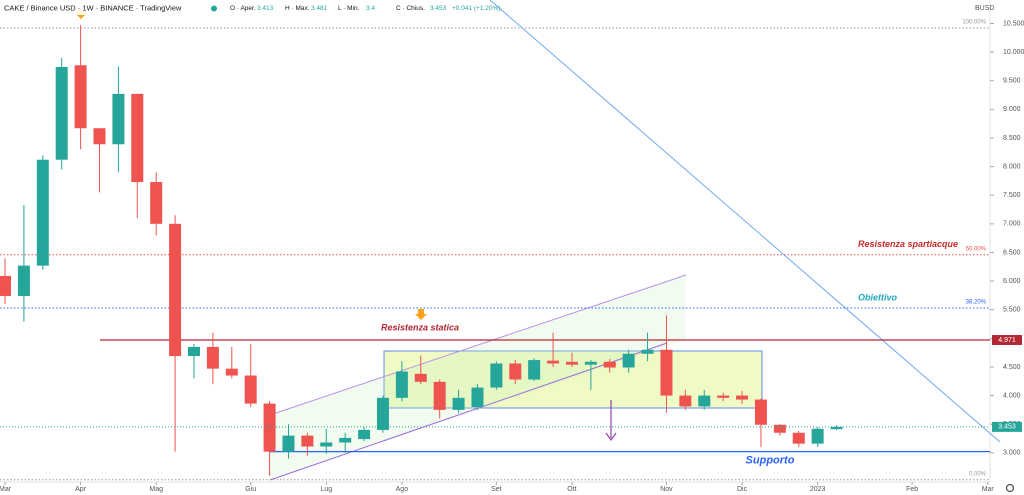 Image resolution: width=1024 pixels, height=495 pixels. What do you see at coordinates (496, 489) in the screenshot?
I see `x-tick-label: Set` at bounding box center [496, 489].